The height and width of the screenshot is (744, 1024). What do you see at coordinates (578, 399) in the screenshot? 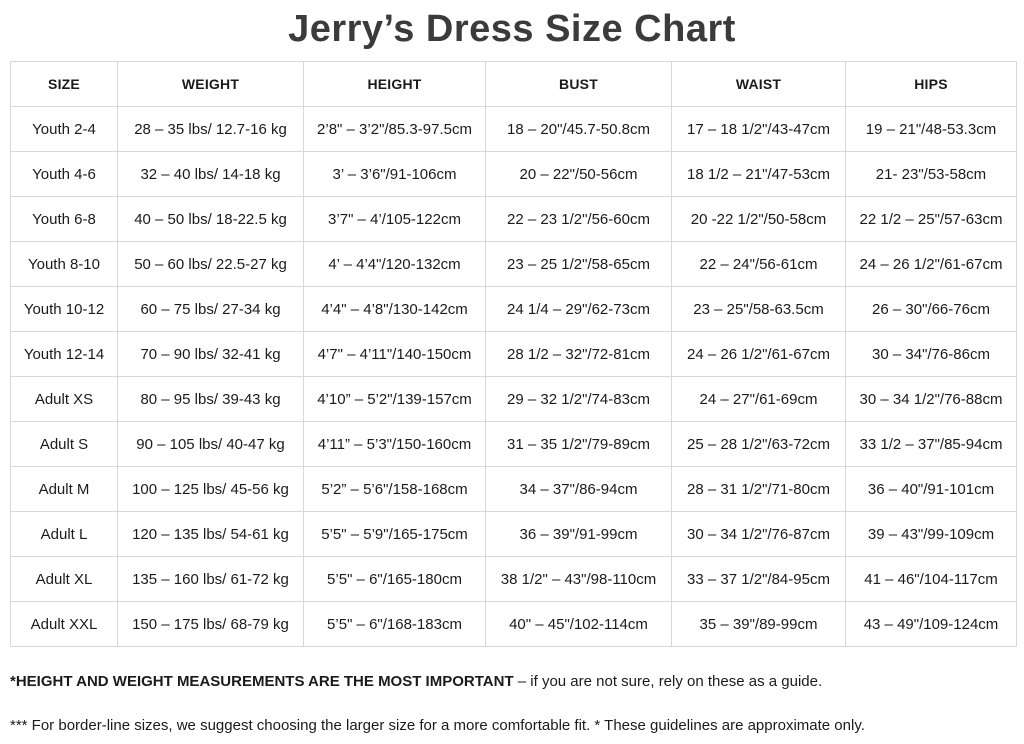
I see `cell-bust: 29 – 32 1/2"/74-83cm` at bounding box center [578, 399].